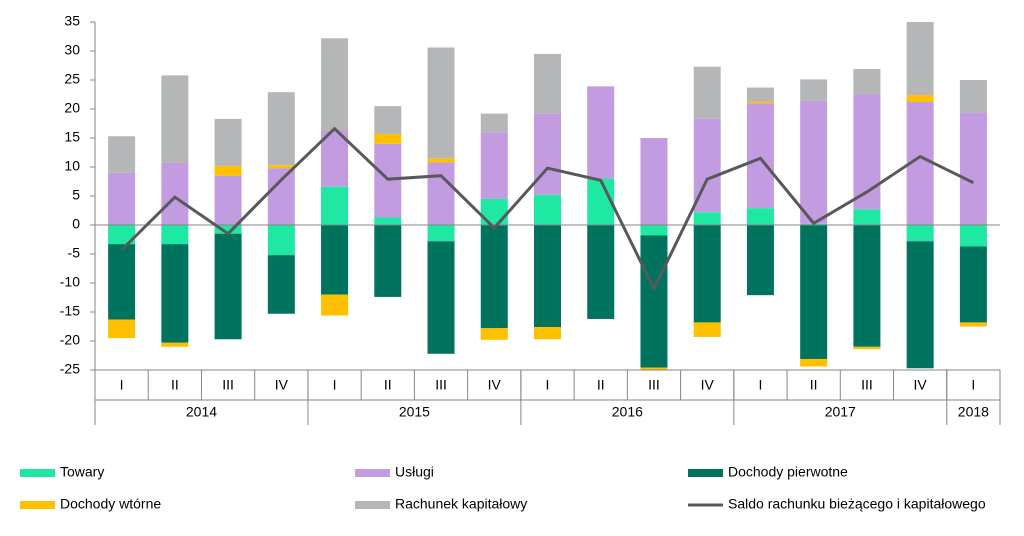 The width and height of the screenshot is (1024, 536). I want to click on y-tick-label: 35, so click(72, 21).